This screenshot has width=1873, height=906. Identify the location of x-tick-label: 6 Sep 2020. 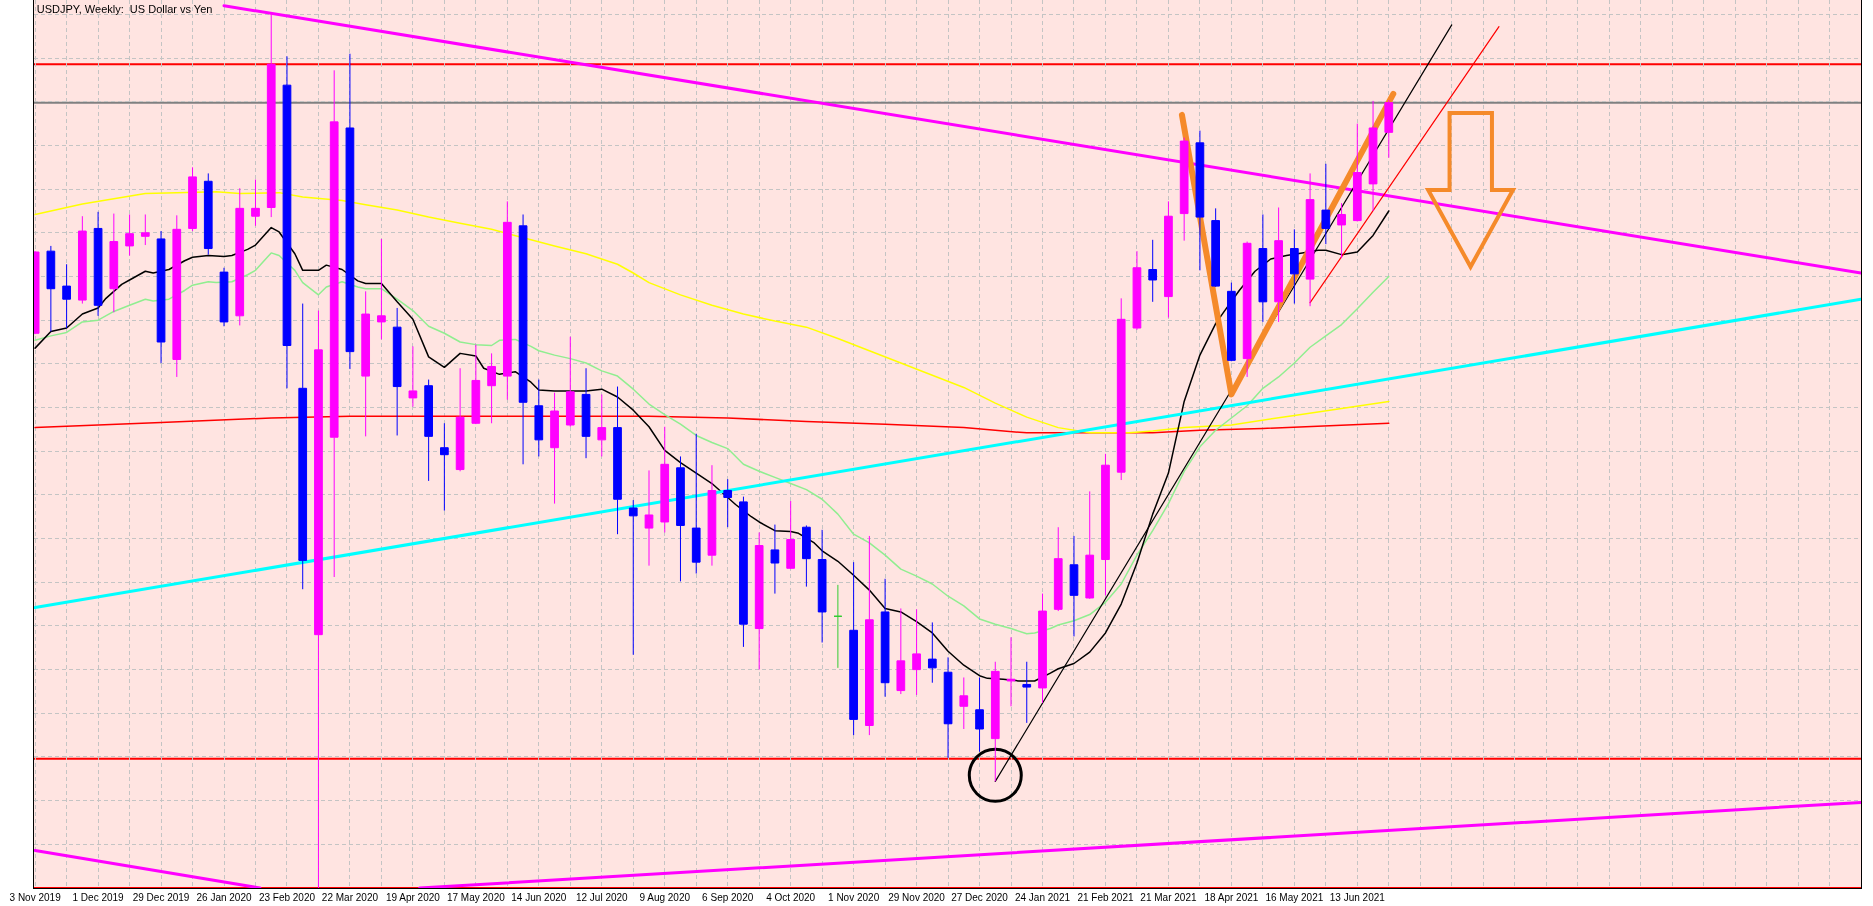
(728, 897).